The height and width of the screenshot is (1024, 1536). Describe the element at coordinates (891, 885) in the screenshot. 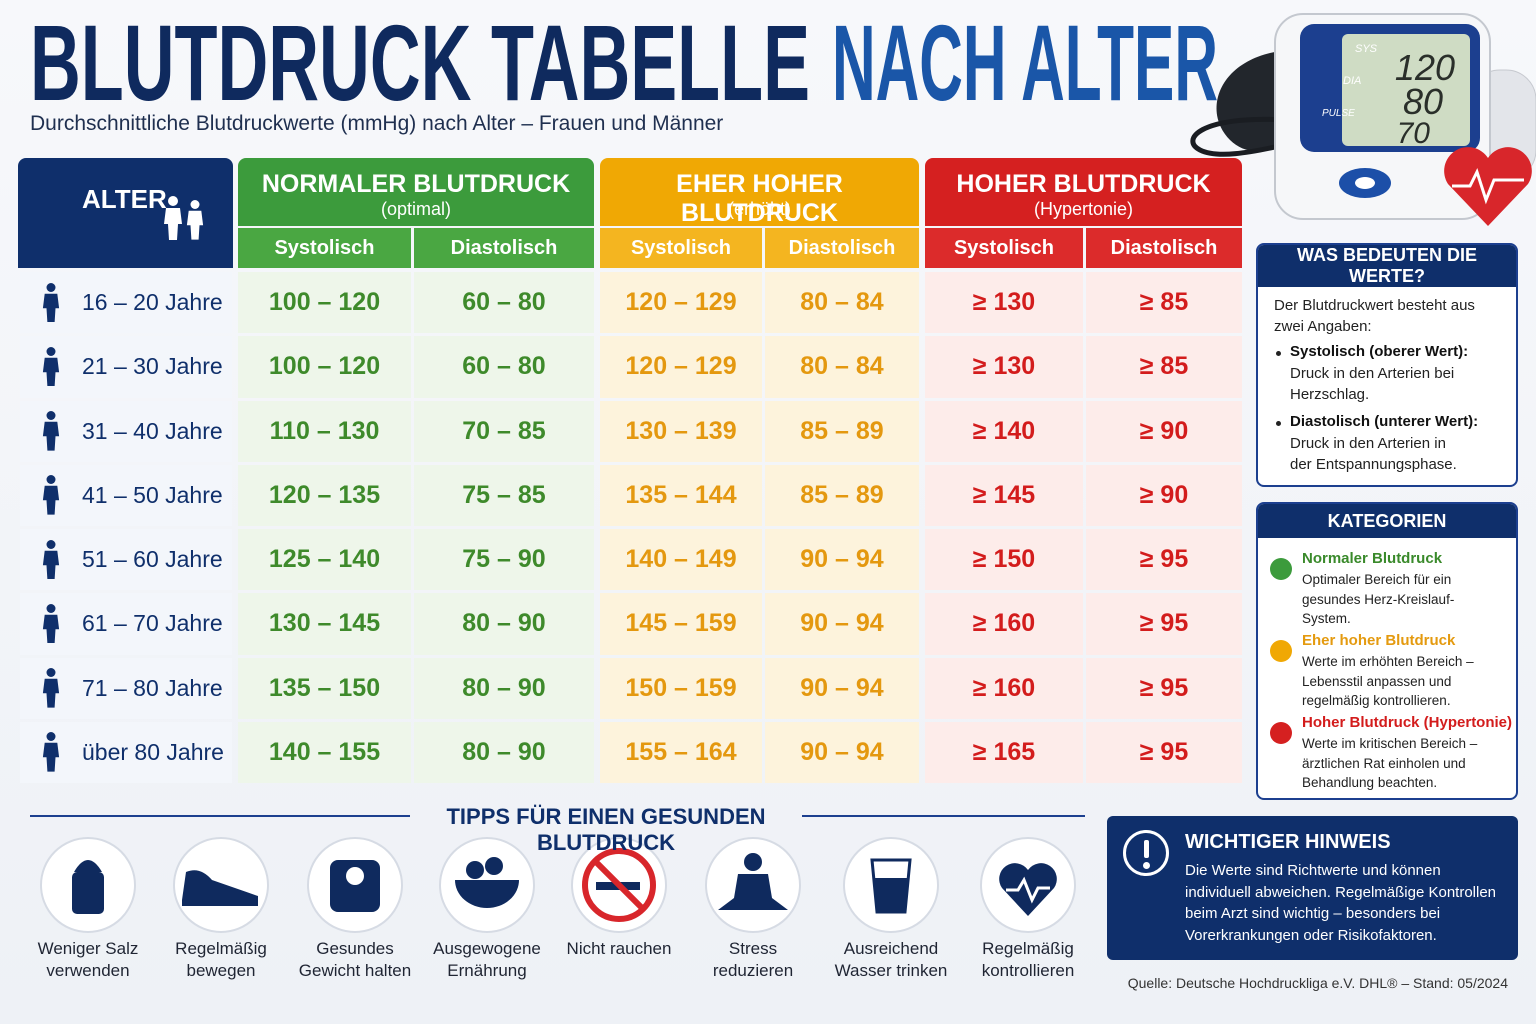

I see `icon-water` at that location.